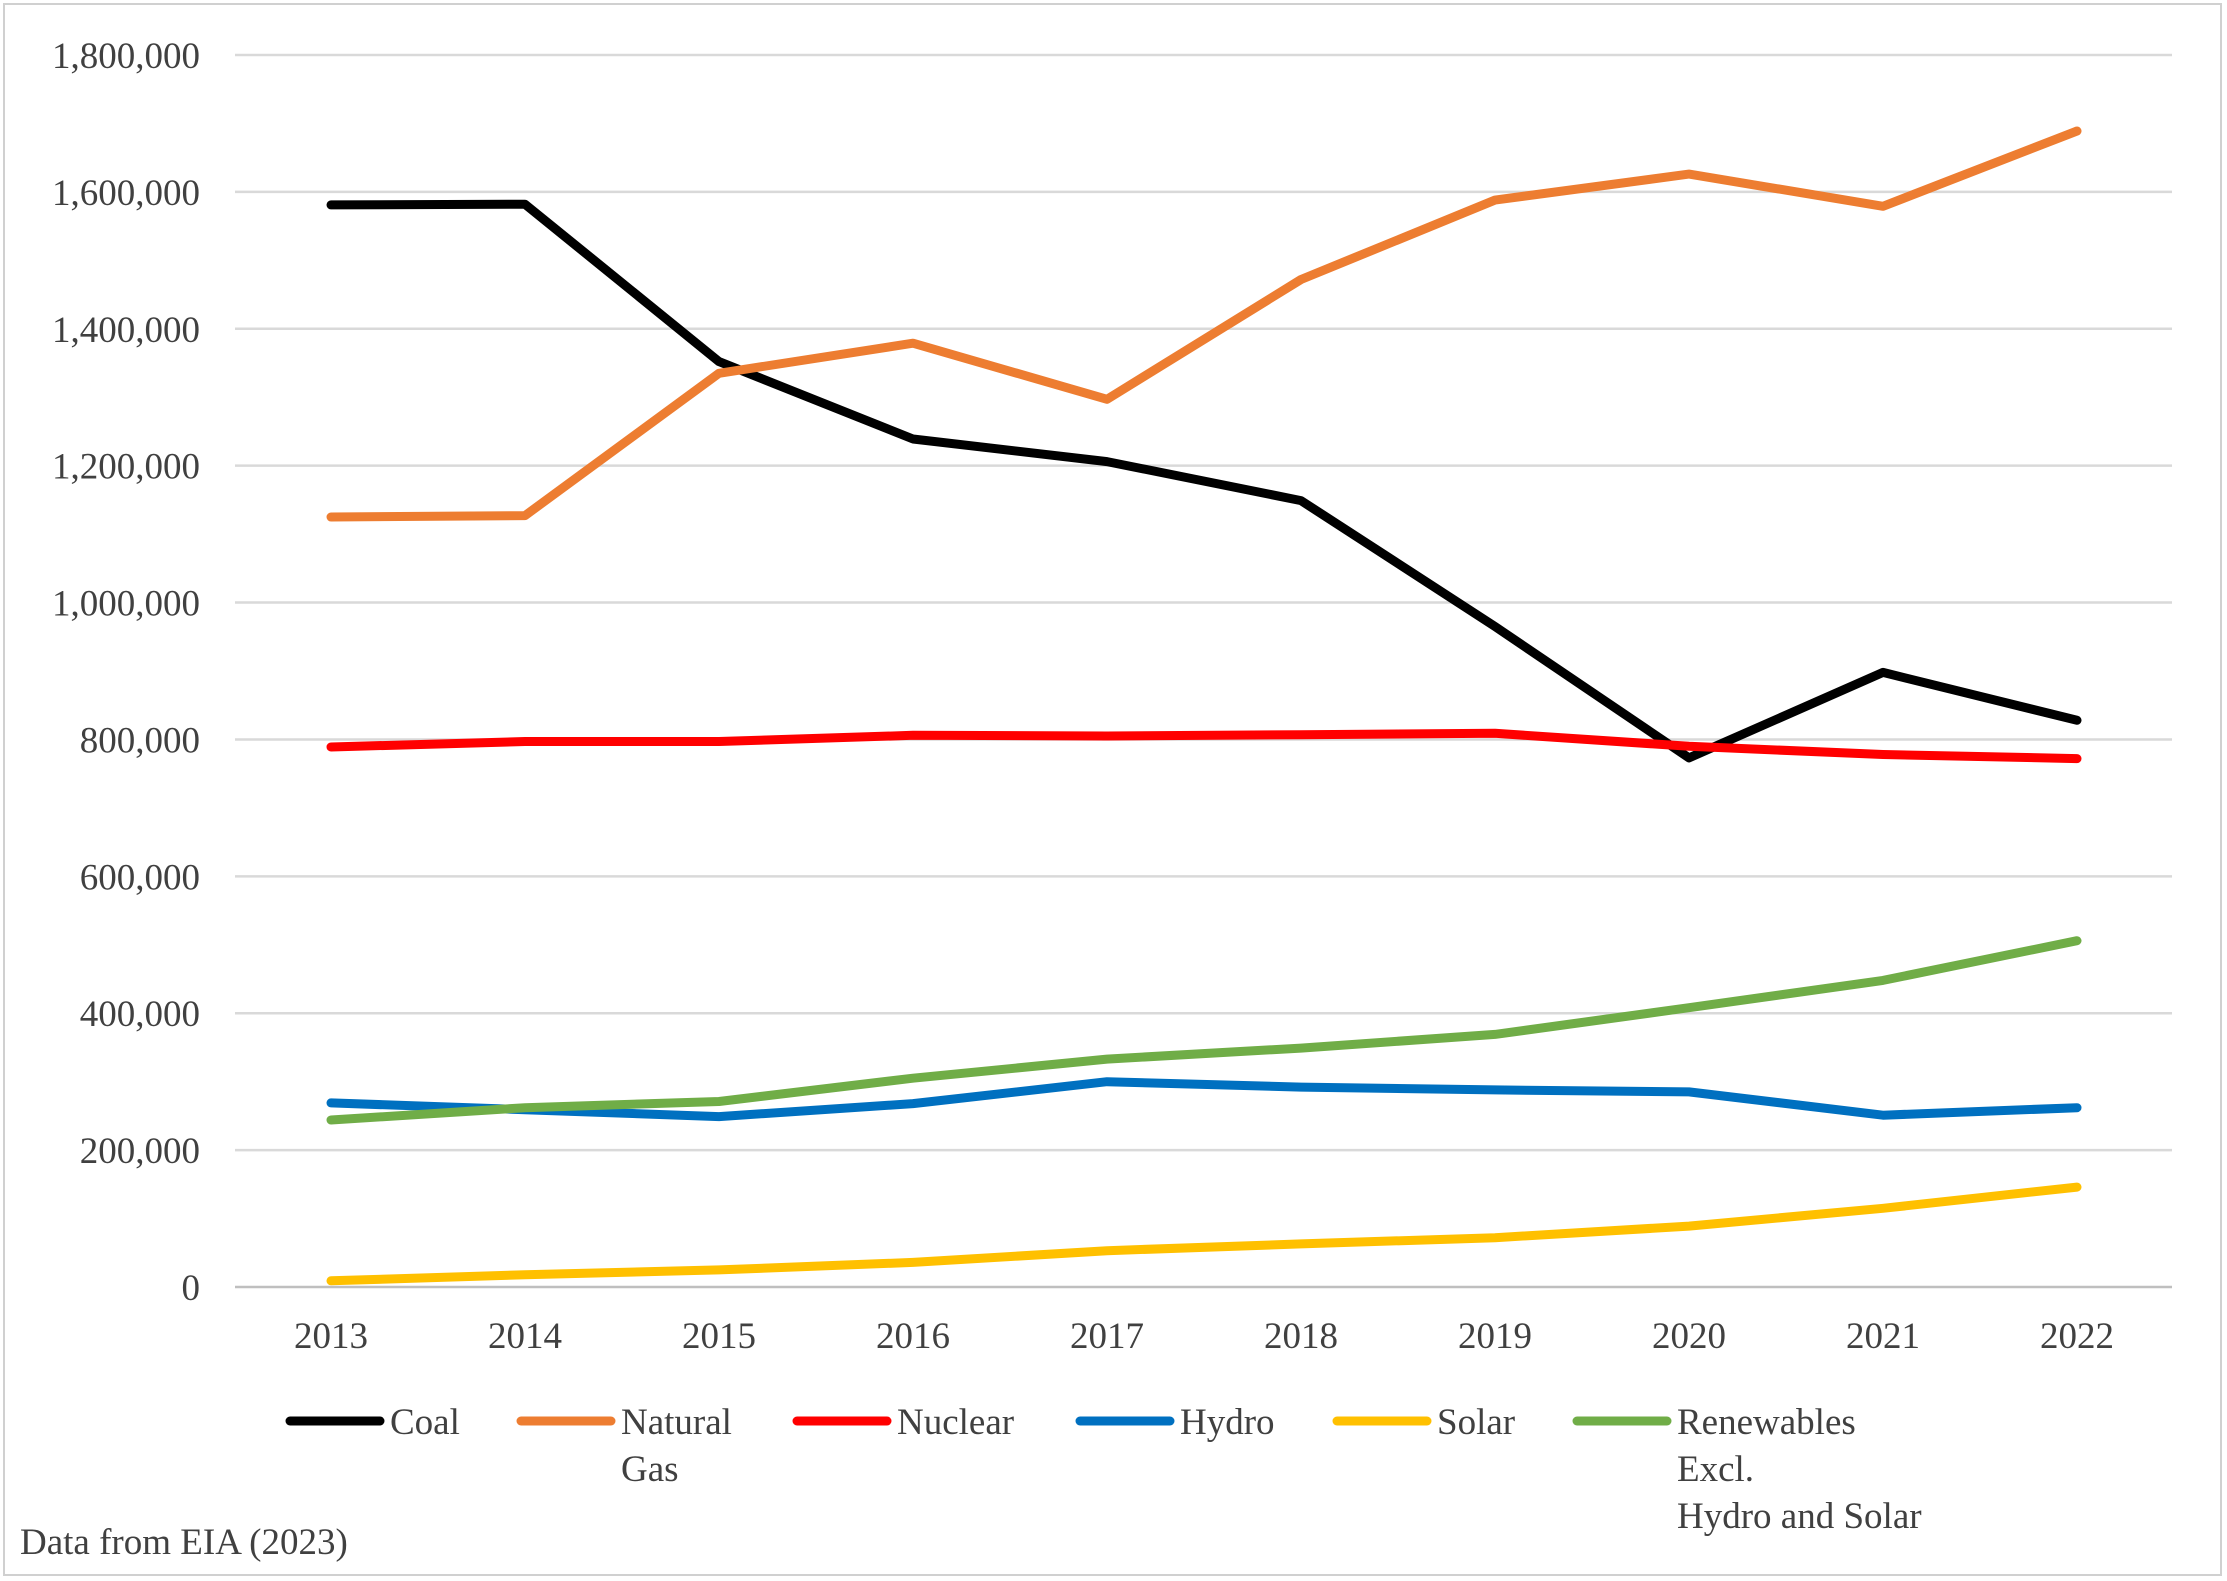 The image size is (2227, 1581). I want to click on series-line-solar, so click(1204, 1234).